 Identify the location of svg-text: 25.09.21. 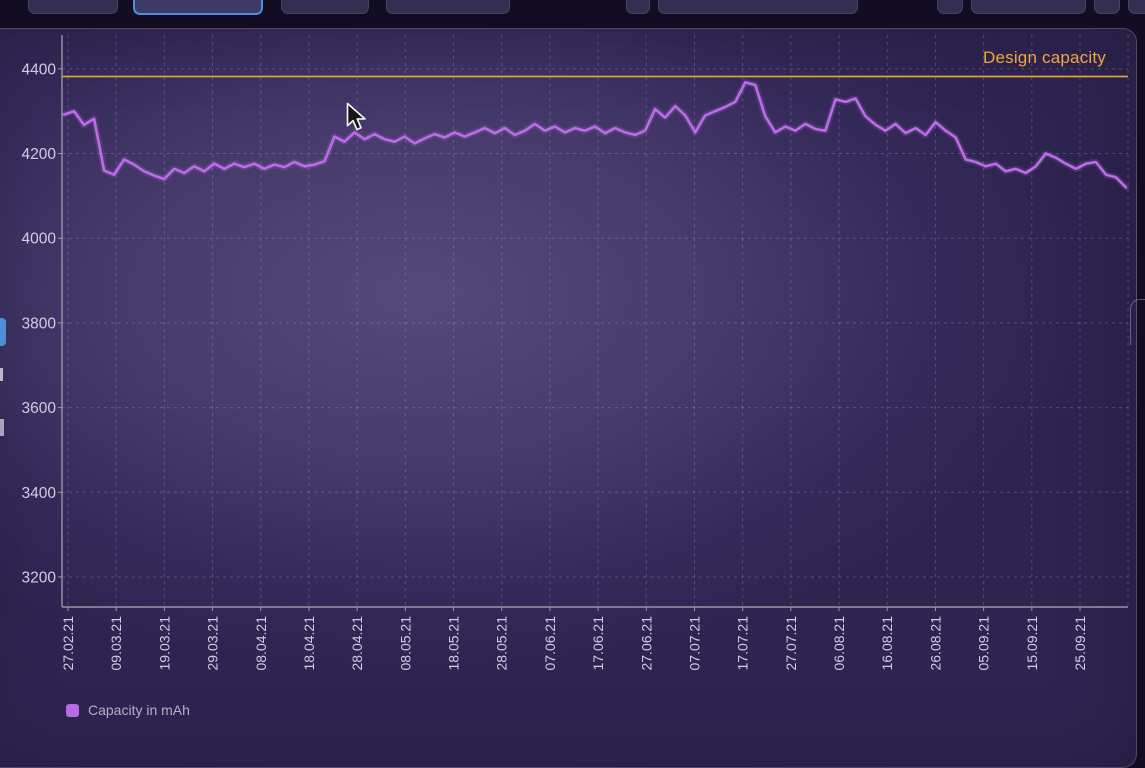
(1080, 643).